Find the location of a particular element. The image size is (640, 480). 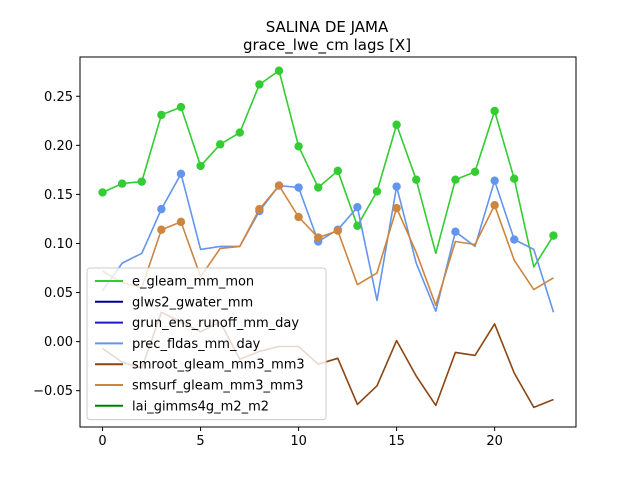

x-tick-label: 20 is located at coordinates (494, 441).